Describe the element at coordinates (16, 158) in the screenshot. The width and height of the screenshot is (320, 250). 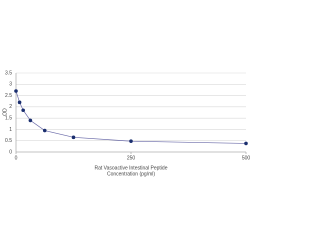
I see `x-tick-label: 0` at that location.